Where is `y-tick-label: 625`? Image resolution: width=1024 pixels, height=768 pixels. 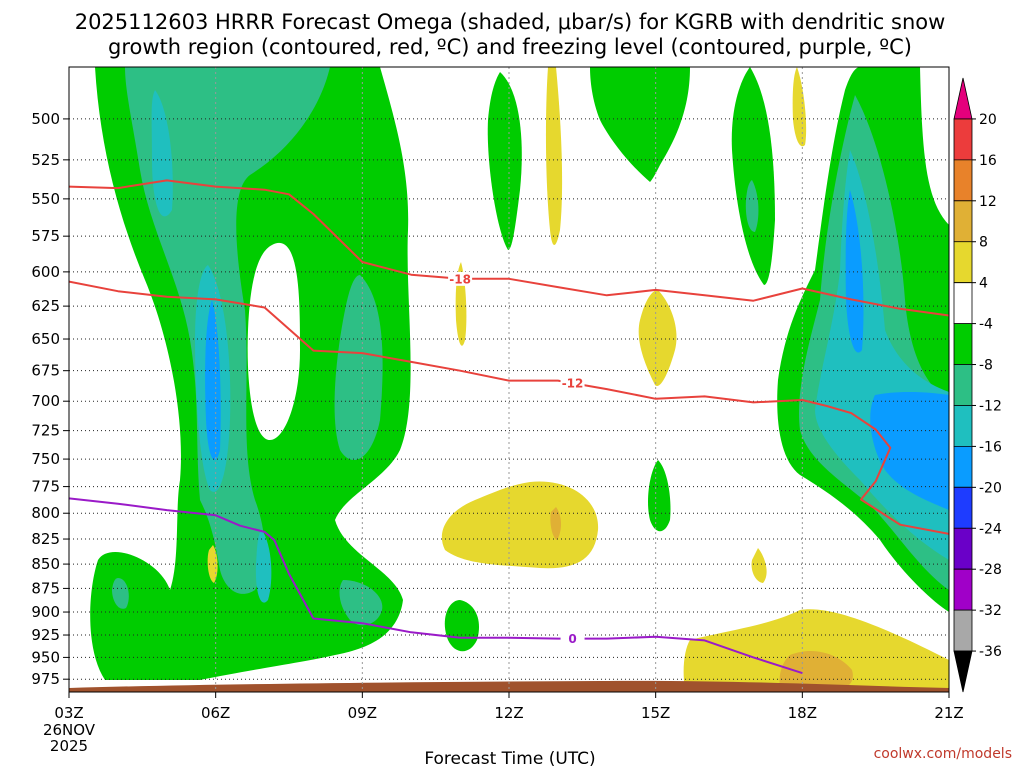
y-tick-label: 625 is located at coordinates (45, 306).